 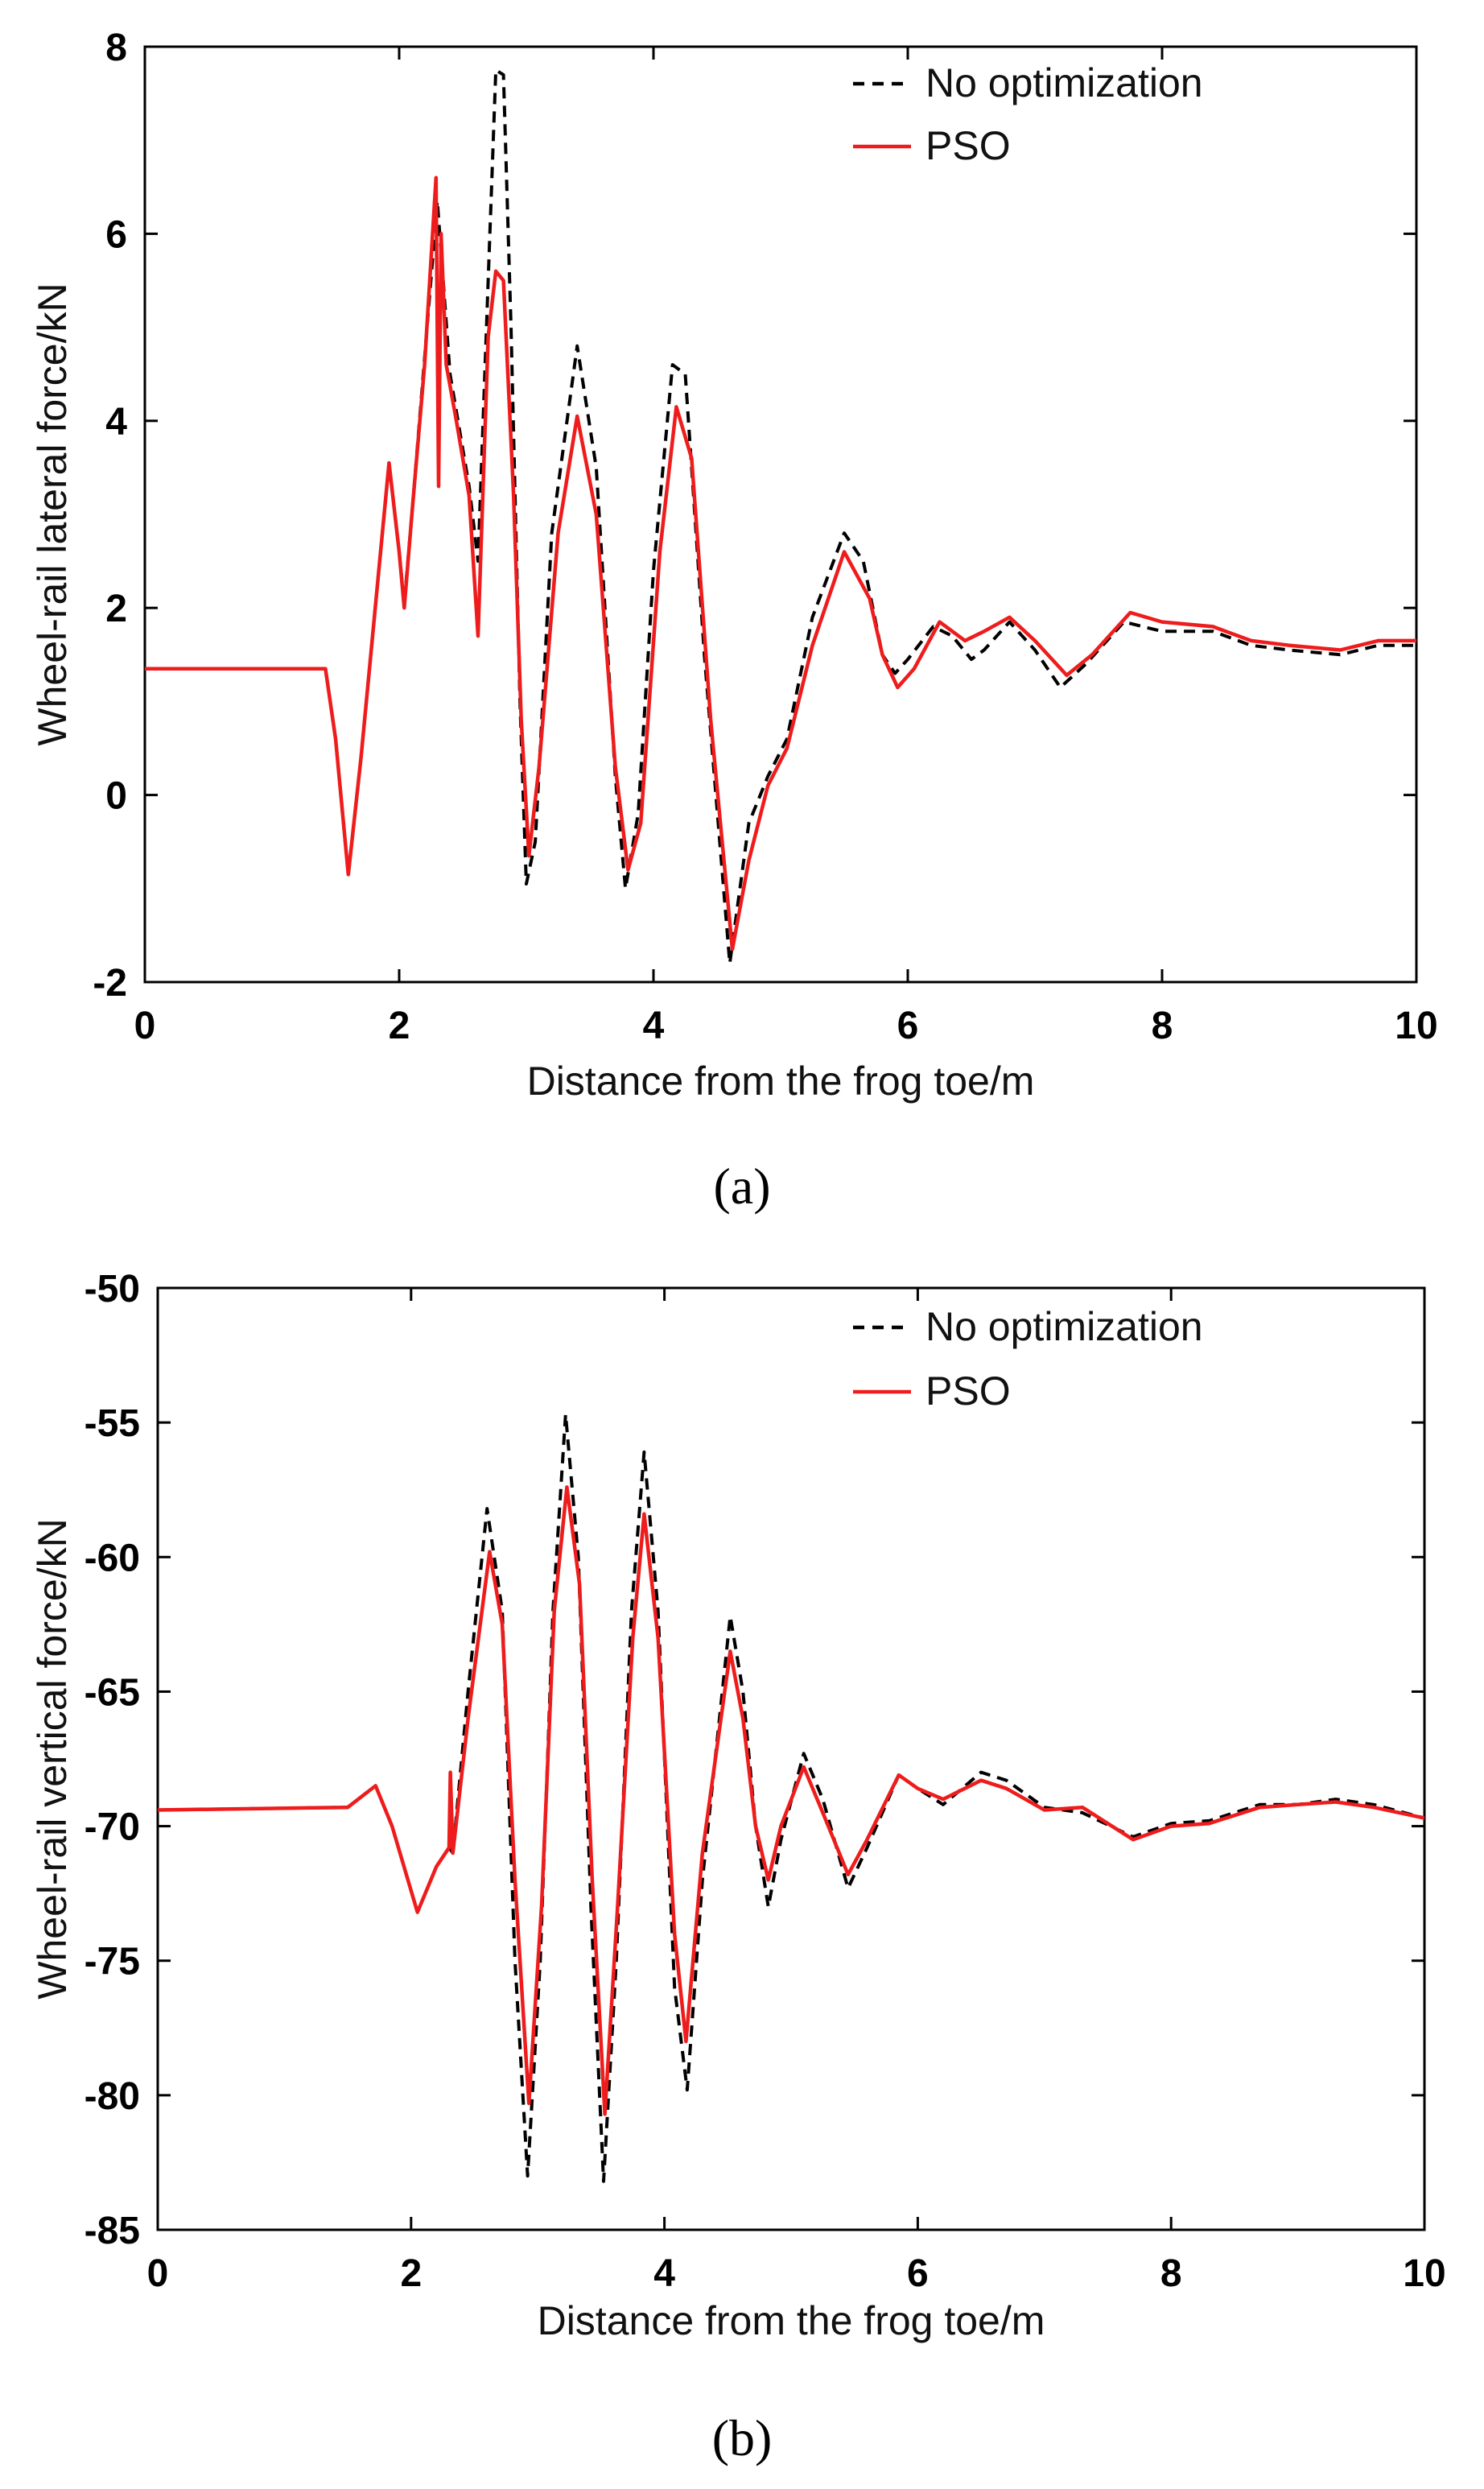 What do you see at coordinates (113, 1962) in the screenshot?
I see `y-tick-label: -75` at bounding box center [113, 1962].